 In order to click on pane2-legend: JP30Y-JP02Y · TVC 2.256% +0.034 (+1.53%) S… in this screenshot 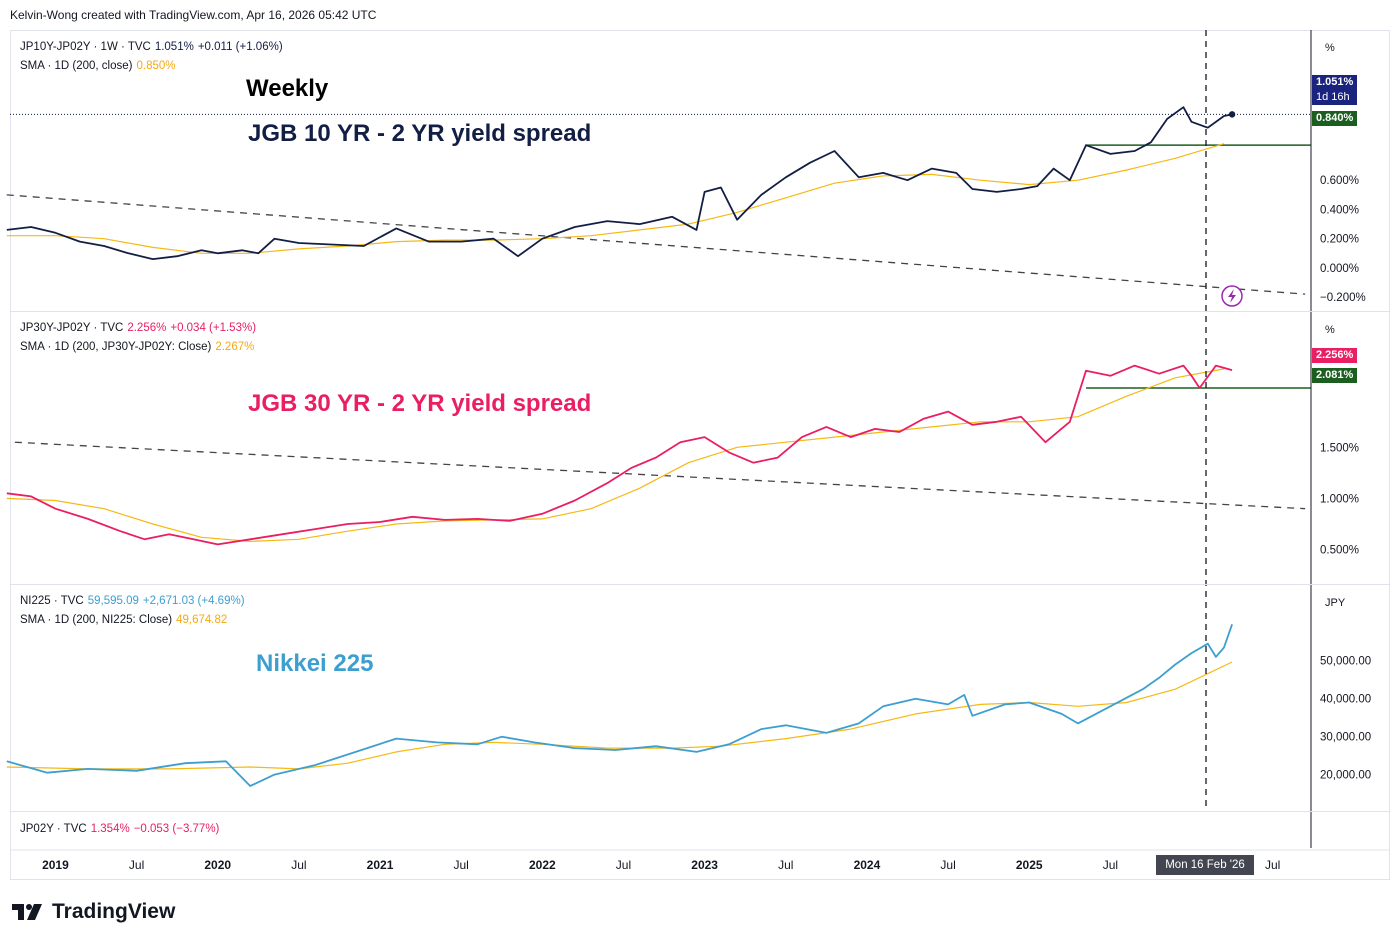, I will do `click(140, 338)`.